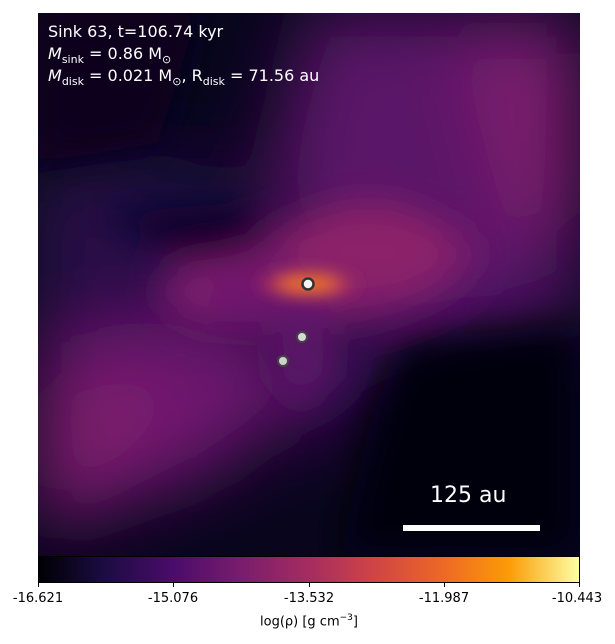 The width and height of the screenshot is (615, 644). I want to click on disk-text: Mdisk = 0.021 M⊙, Rdisk = 71.56 au, so click(184, 77).